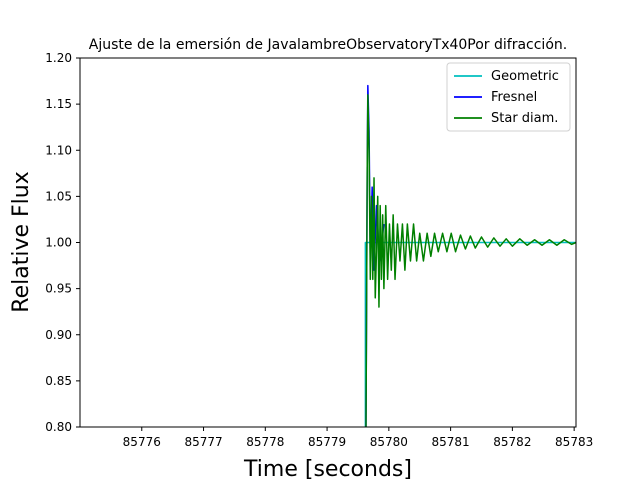 The image size is (640, 480). Describe the element at coordinates (142, 442) in the screenshot. I see `x-tick-label: 85776` at that location.